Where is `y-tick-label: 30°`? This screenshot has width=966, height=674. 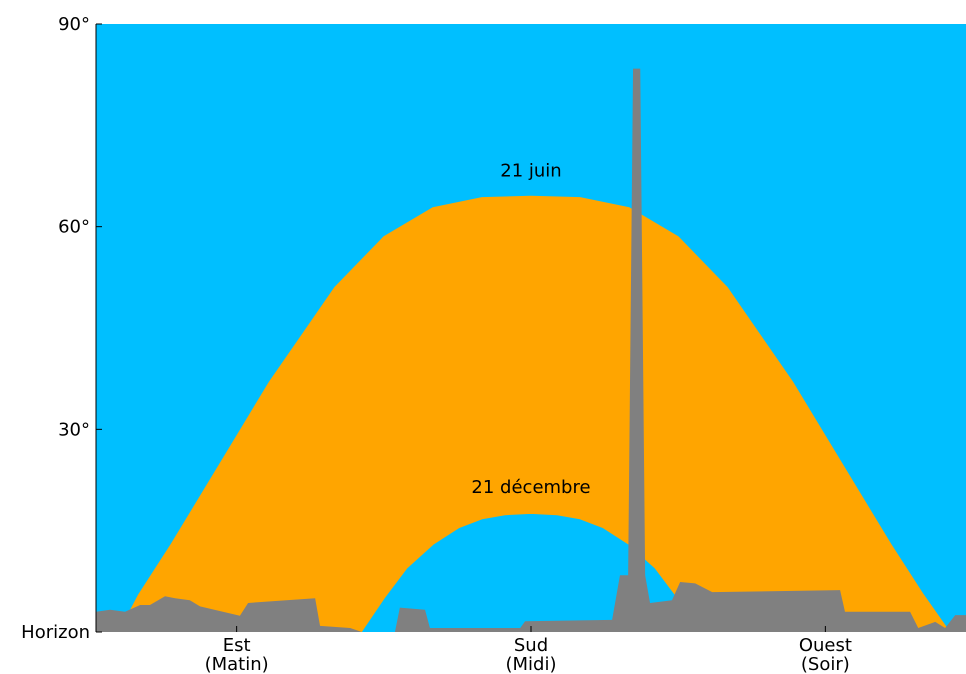 y-tick-label: 30° is located at coordinates (74, 429).